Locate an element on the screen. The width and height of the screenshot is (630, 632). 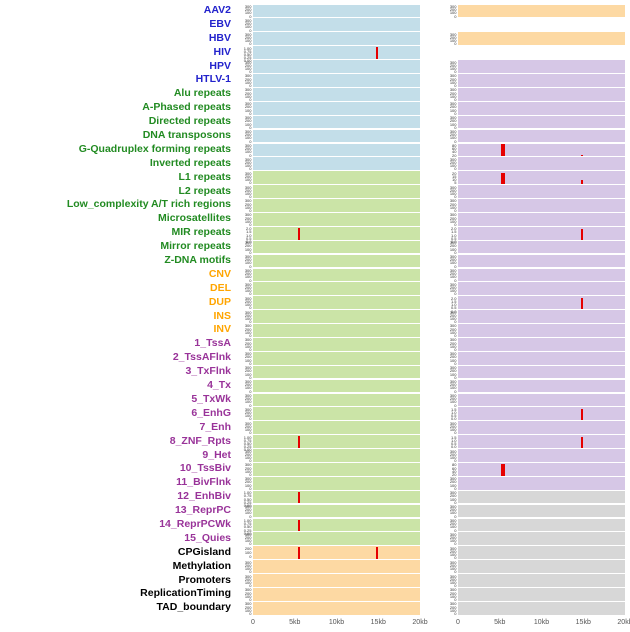
row-label: HIV is located at coordinates (222, 51).